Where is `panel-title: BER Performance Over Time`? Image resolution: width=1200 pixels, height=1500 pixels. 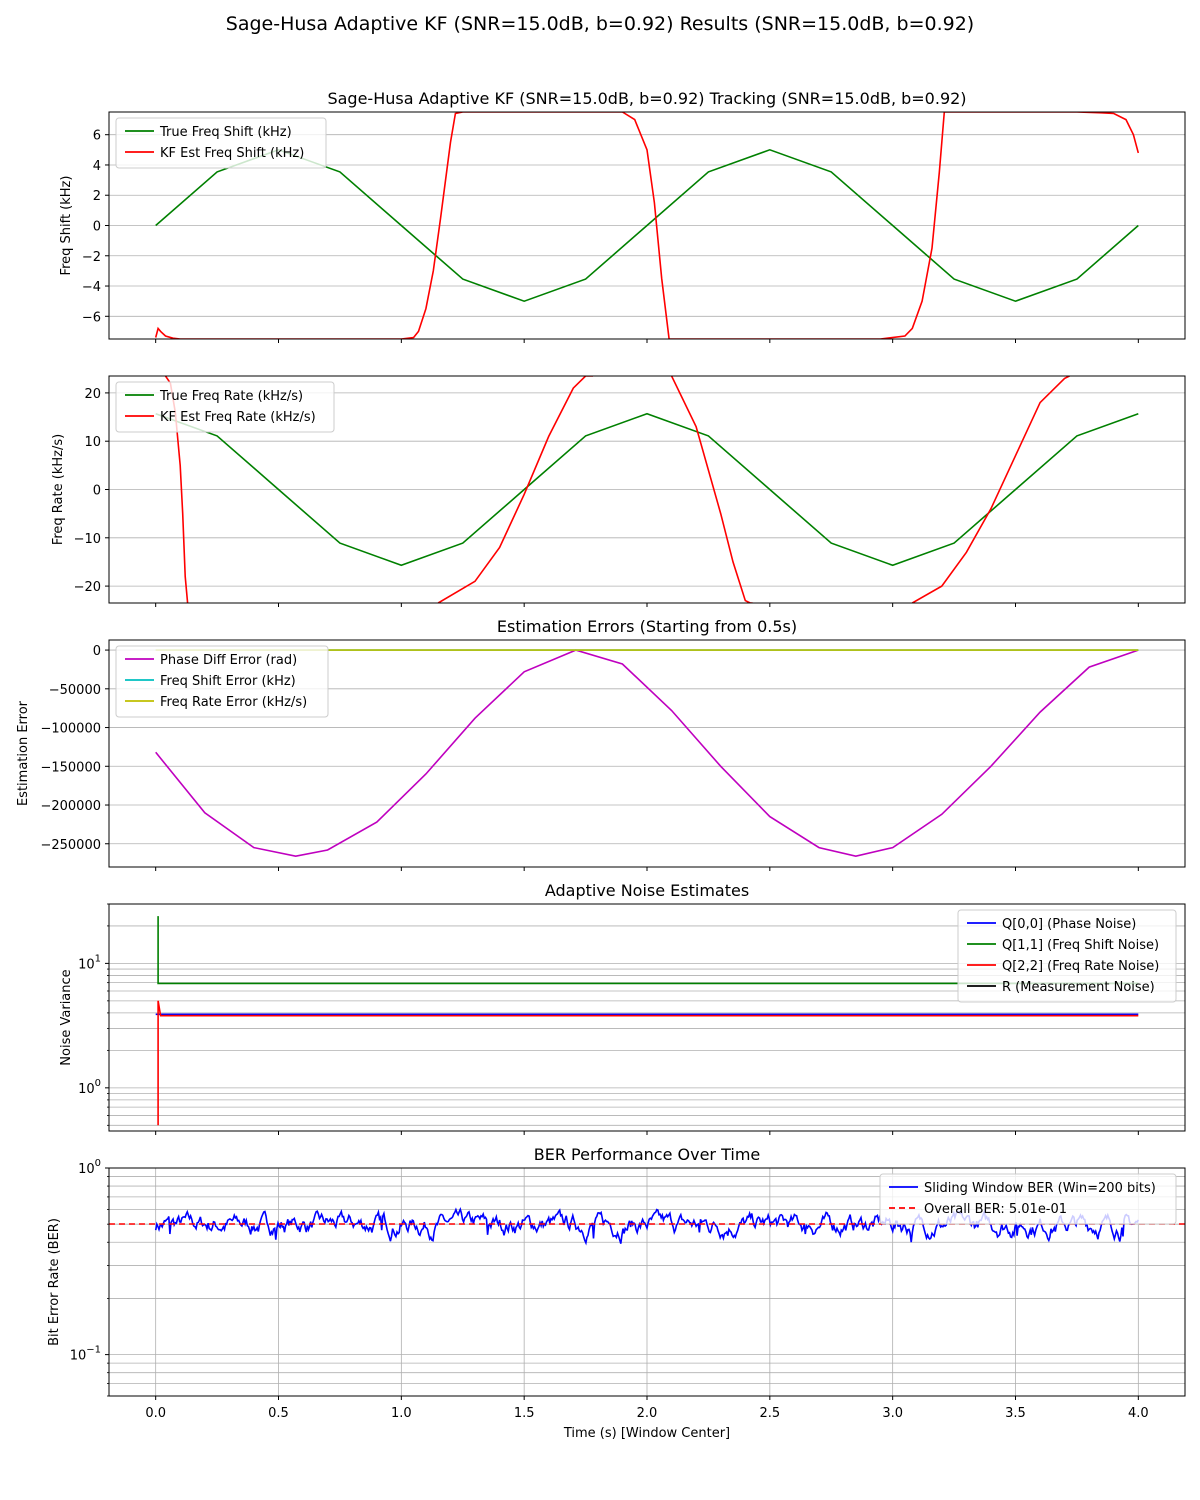
panel-title: BER Performance Over Time is located at coordinates (647, 1154).